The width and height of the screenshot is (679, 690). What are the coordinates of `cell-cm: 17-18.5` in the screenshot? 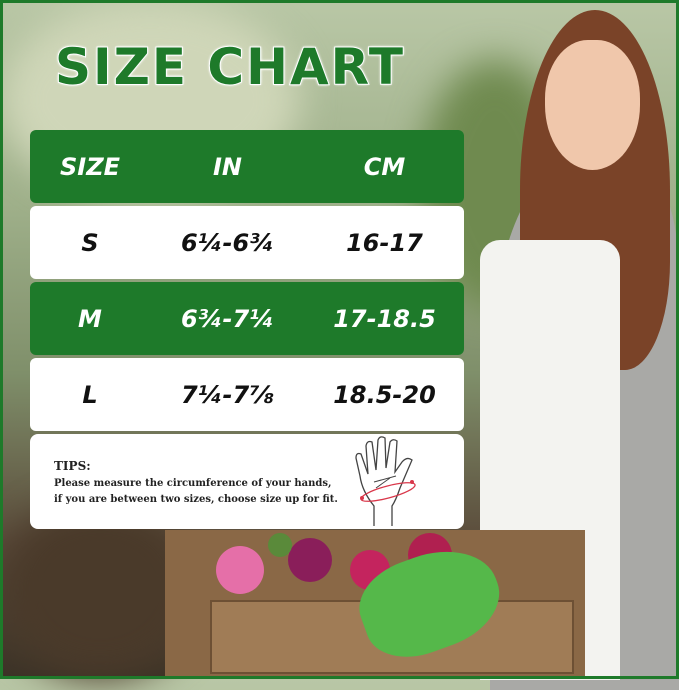 It's located at (384, 318).